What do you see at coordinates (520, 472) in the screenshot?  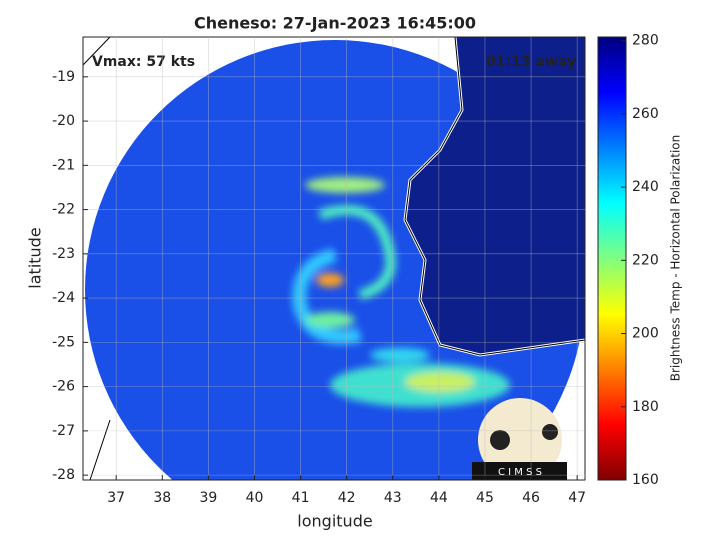 I see `logo-text: C I M S S` at bounding box center [520, 472].